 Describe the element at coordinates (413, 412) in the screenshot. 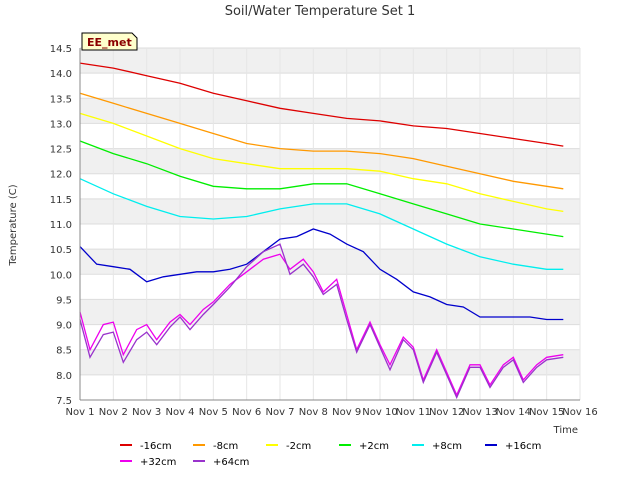

I see `x-tick-label: Nov 11` at that location.